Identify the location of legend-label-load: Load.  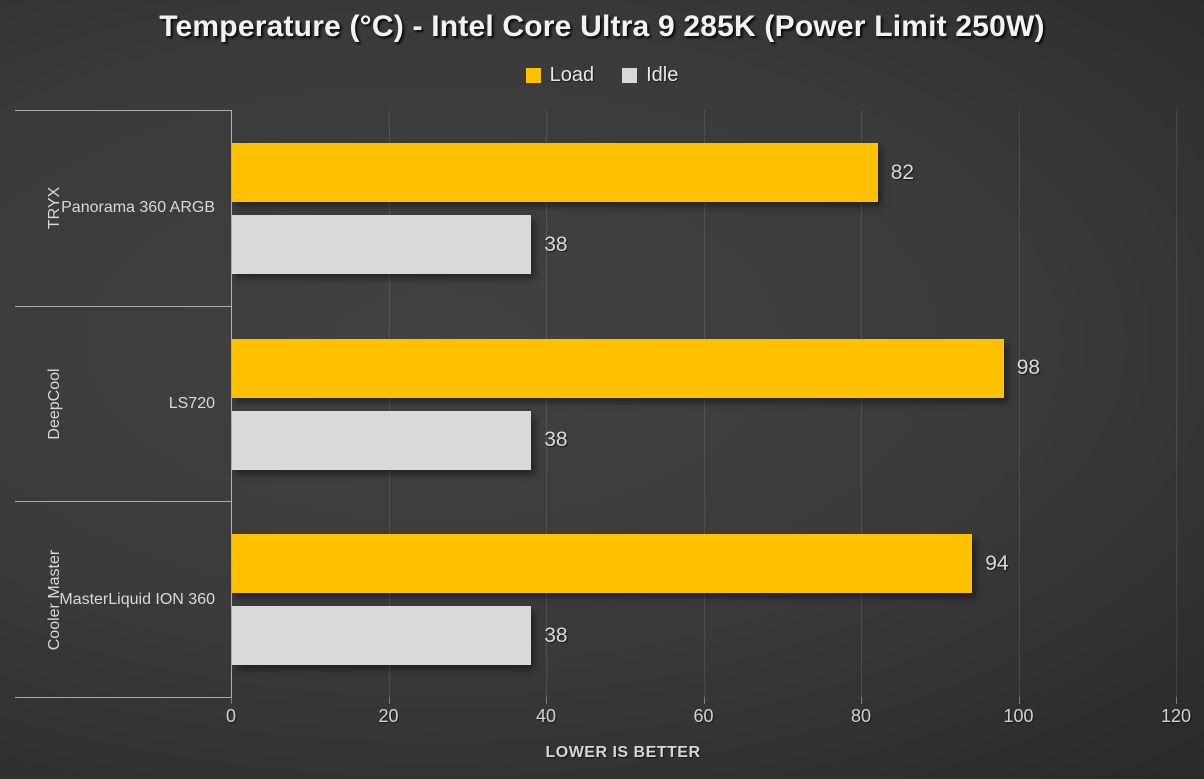
(572, 75).